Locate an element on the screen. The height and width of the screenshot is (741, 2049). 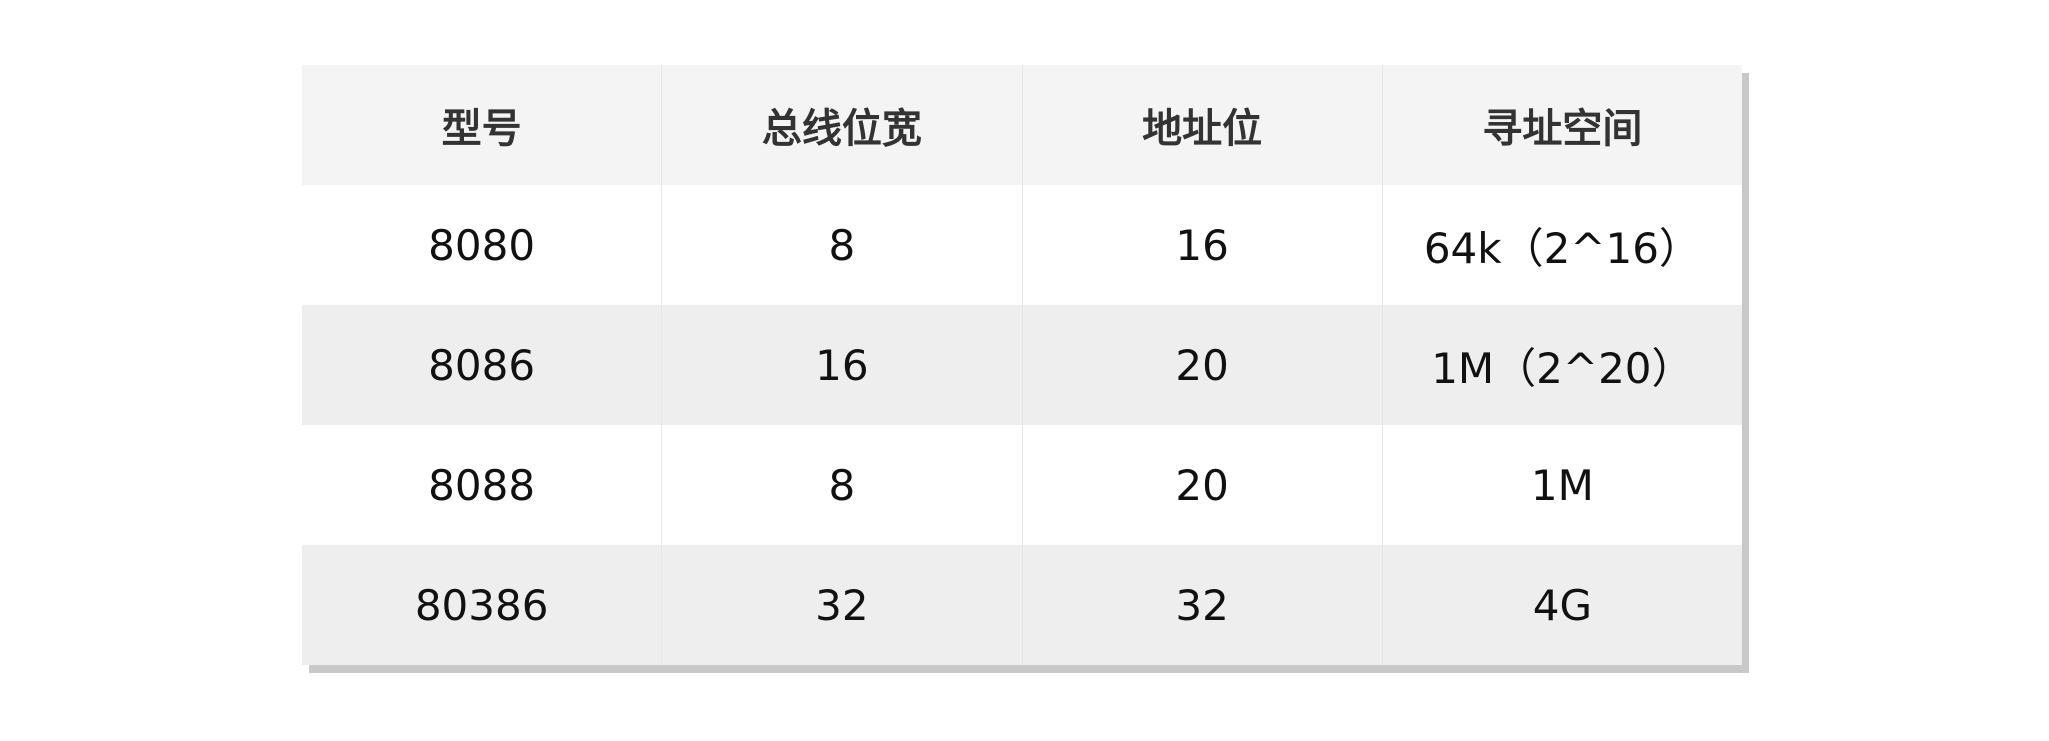
header-cell: 总线位宽 is located at coordinates (842, 125).